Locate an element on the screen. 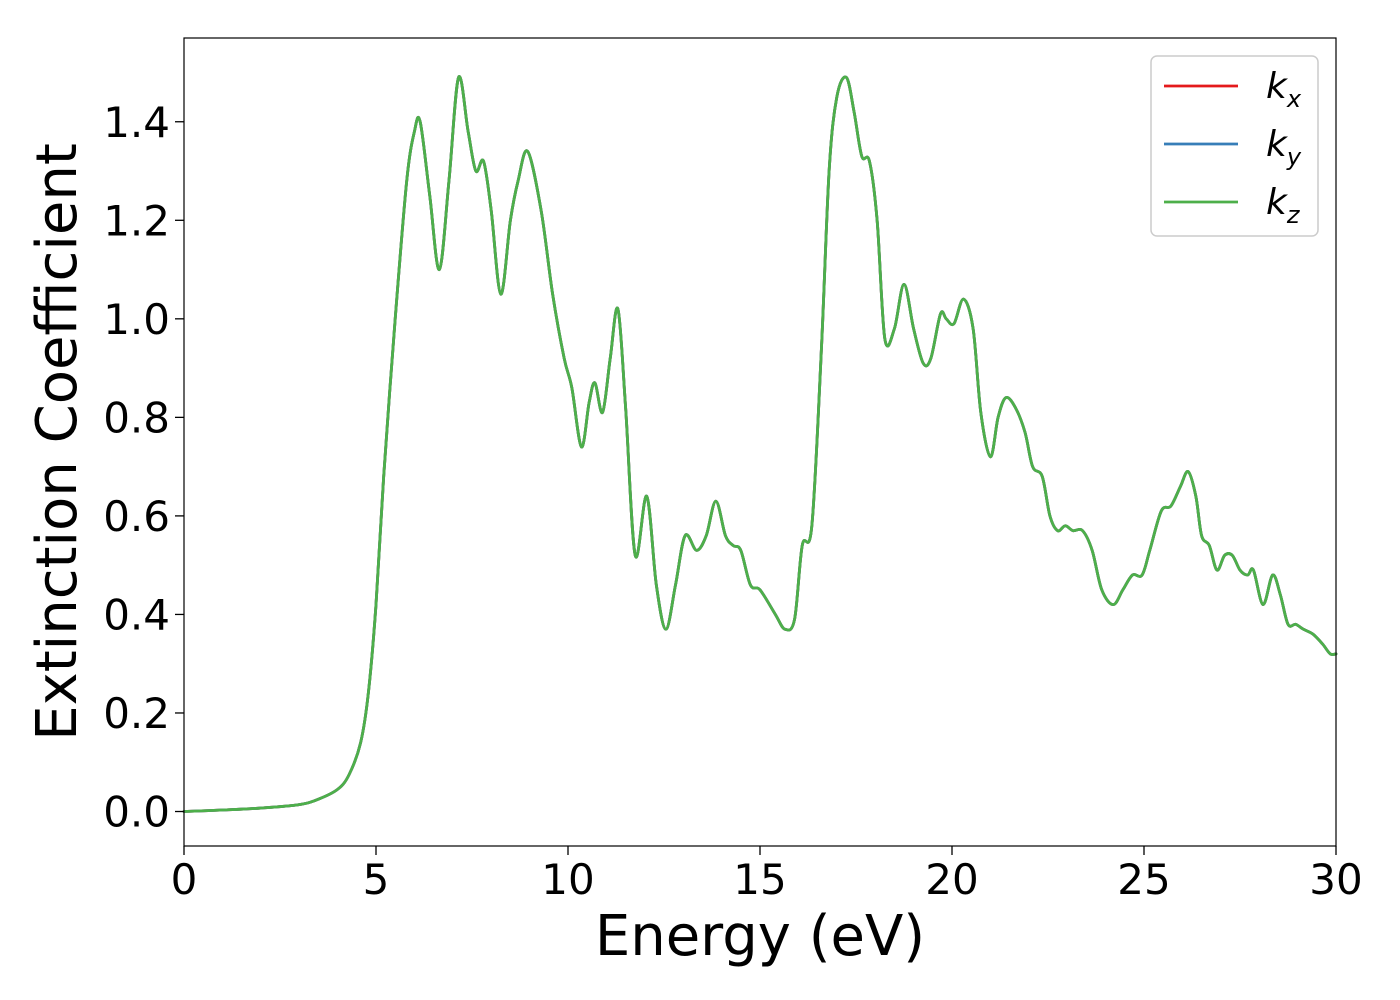  x-tick-label: 10 is located at coordinates (567, 879).